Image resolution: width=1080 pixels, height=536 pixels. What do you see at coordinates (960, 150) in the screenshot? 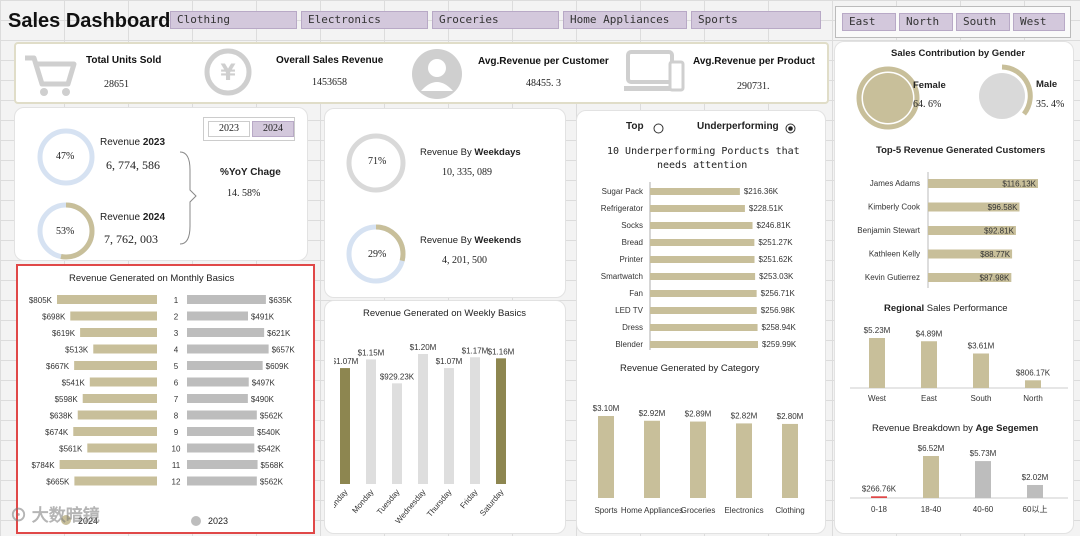
I see `customers-title: Top-5 Revenue Generated Customers` at bounding box center [960, 150].